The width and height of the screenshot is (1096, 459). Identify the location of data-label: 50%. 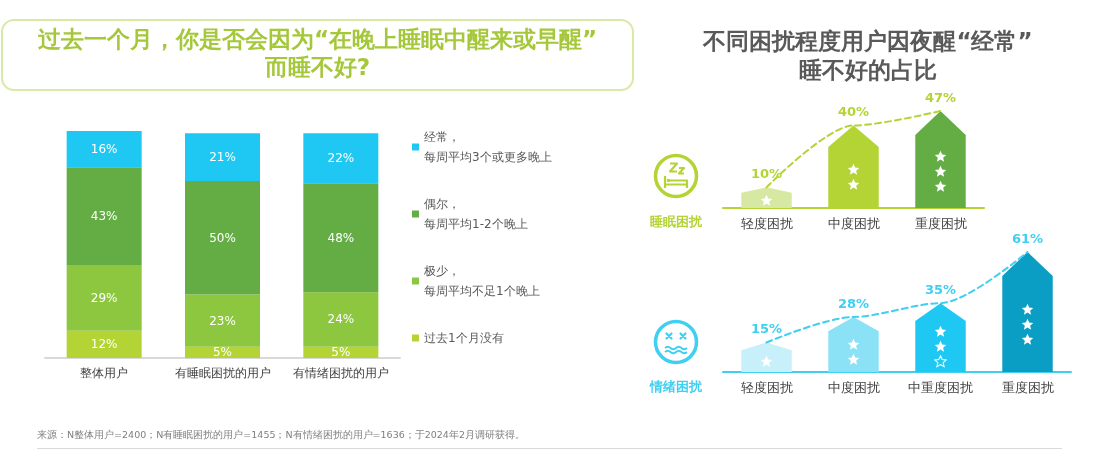
(222, 237).